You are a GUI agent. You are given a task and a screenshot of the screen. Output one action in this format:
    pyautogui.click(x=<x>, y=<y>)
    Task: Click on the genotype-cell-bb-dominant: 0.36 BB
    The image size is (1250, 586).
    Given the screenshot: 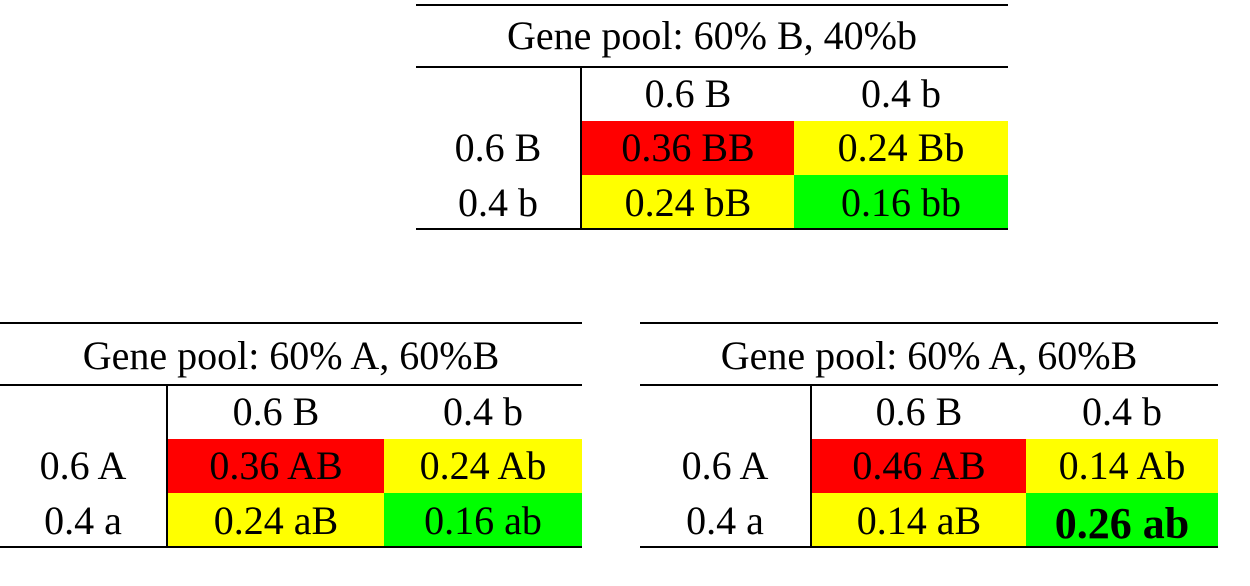 What is the action you would take?
    pyautogui.click(x=688, y=148)
    